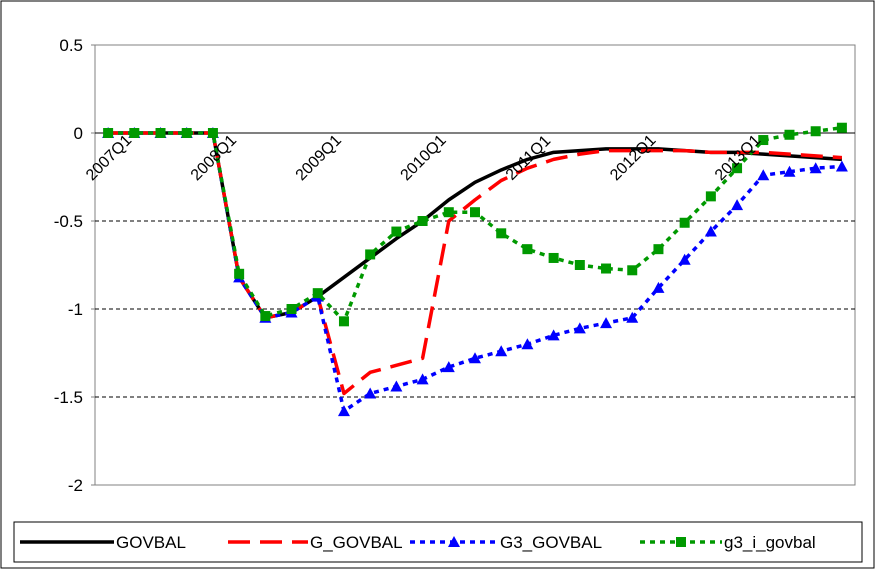 This screenshot has width=875, height=569. Describe the element at coordinates (551, 542) in the screenshot. I see `legend-label: G3_GOVBAL` at that location.